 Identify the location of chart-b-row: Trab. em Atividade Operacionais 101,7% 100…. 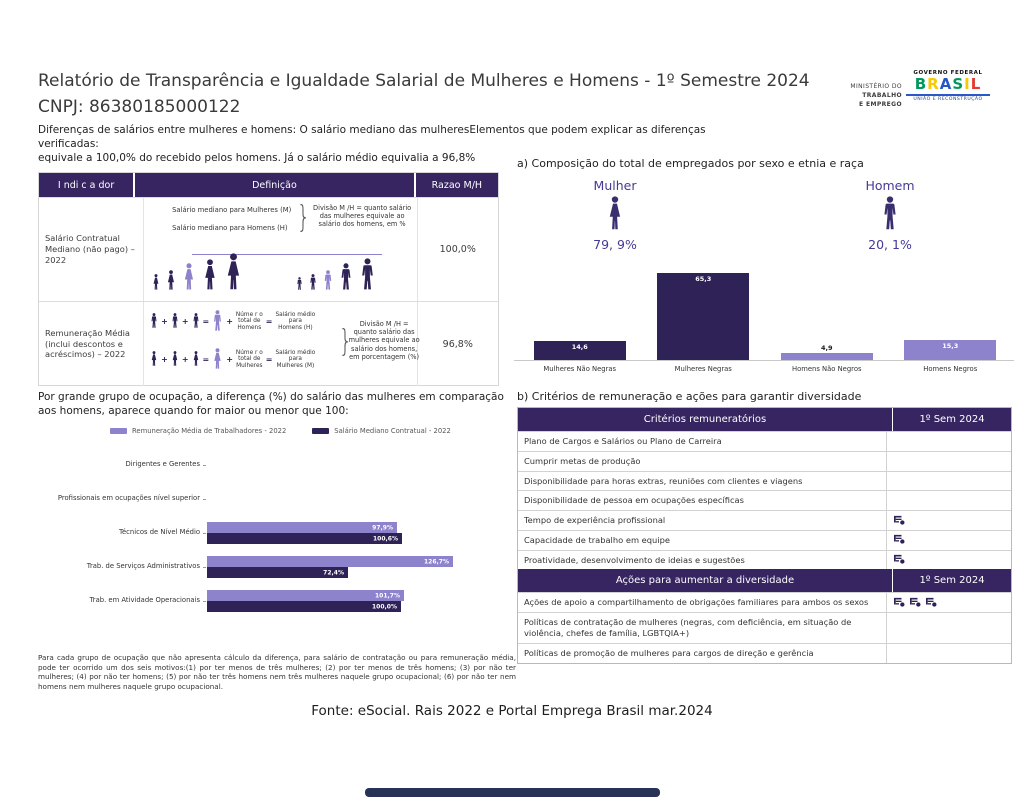
(272, 601).